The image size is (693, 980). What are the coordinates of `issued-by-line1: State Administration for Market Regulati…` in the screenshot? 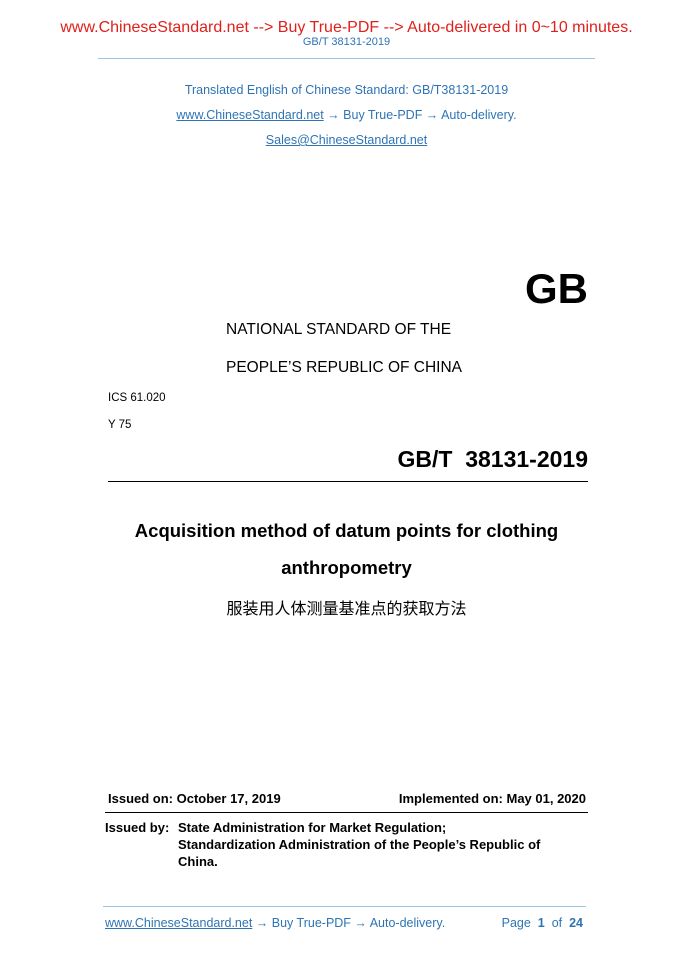 It's located at (312, 827).